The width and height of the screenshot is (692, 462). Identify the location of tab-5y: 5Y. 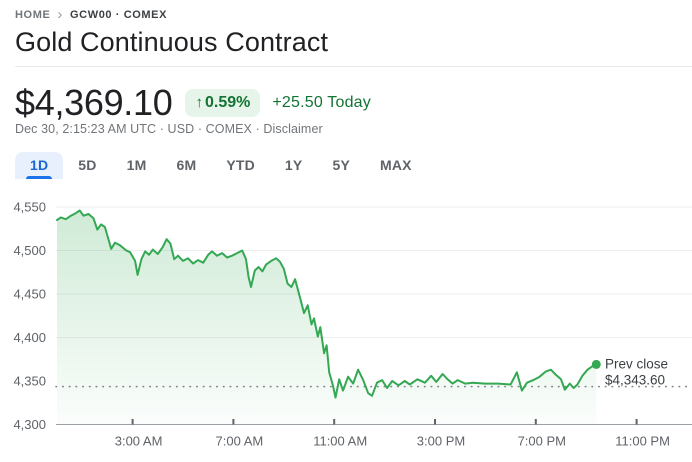
(341, 165).